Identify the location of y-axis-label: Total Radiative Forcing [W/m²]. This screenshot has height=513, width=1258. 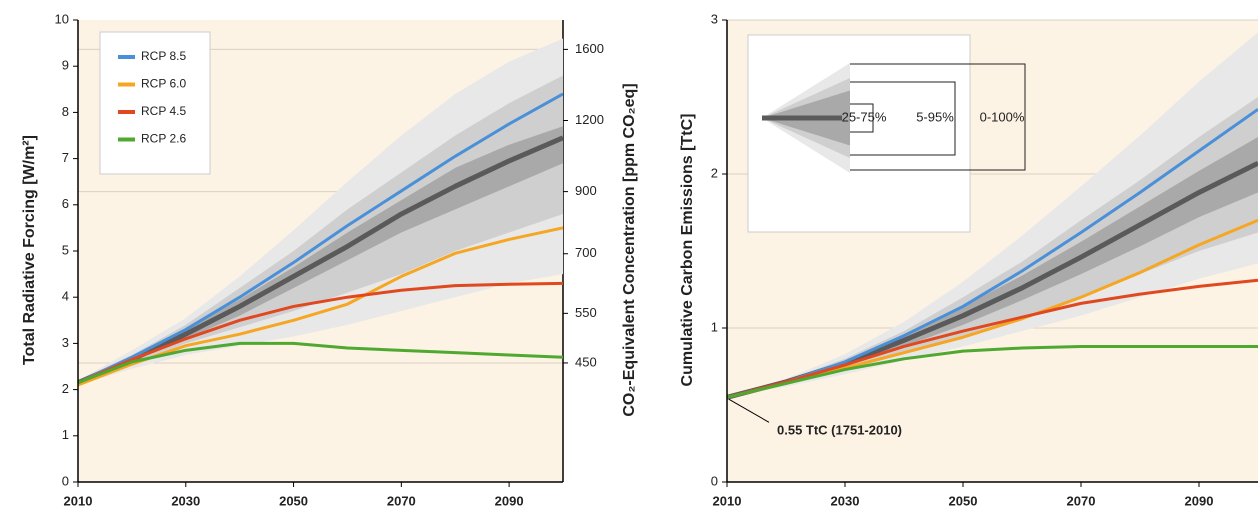
(29, 250).